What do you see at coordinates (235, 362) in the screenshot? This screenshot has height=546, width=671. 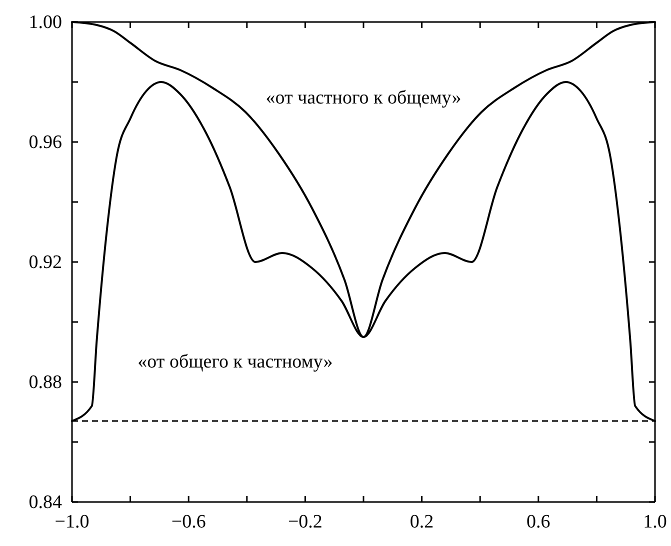 I see `annotation: «от общего к частному»` at bounding box center [235, 362].